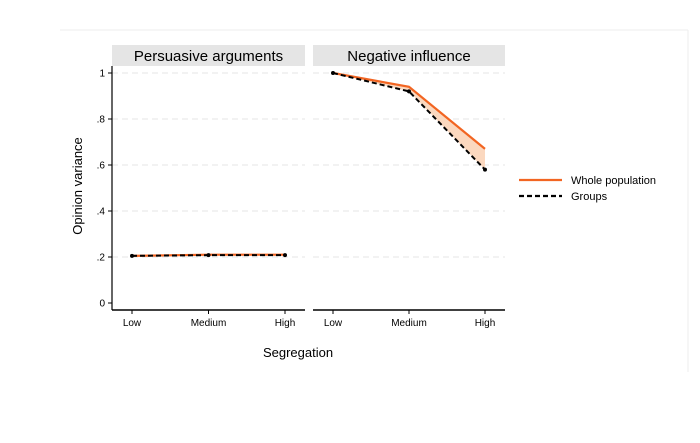 The height and width of the screenshot is (443, 700). Describe the element at coordinates (589, 197) in the screenshot. I see `legend-label: Groups` at that location.